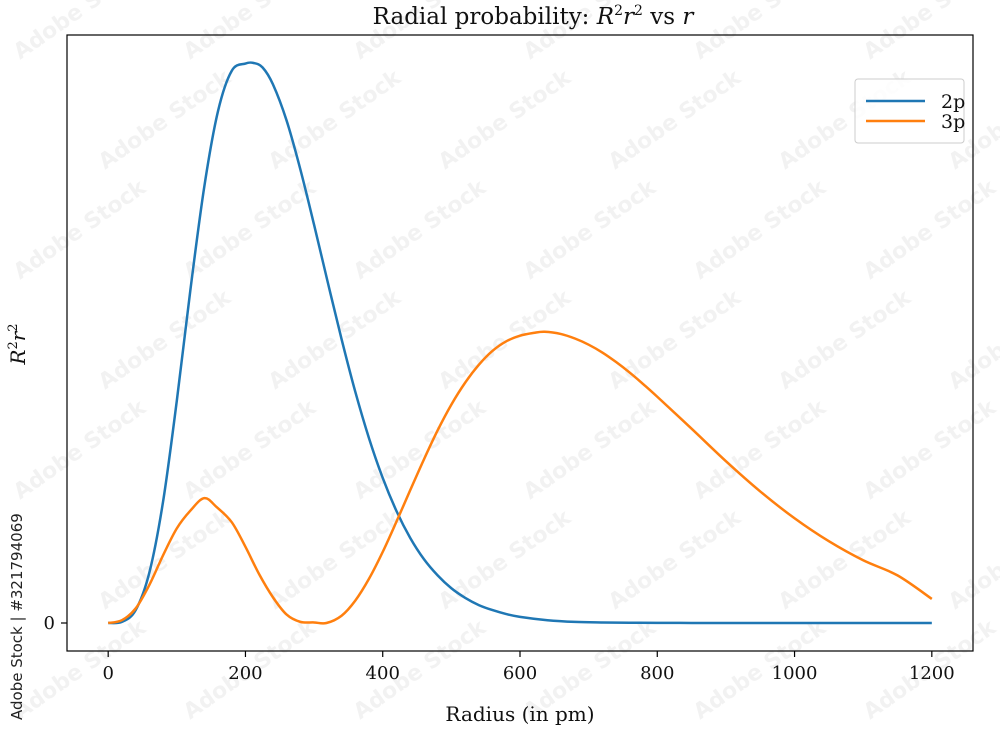 This screenshot has height=730, width=1000. I want to click on title-sup2: 2, so click(638, 11).